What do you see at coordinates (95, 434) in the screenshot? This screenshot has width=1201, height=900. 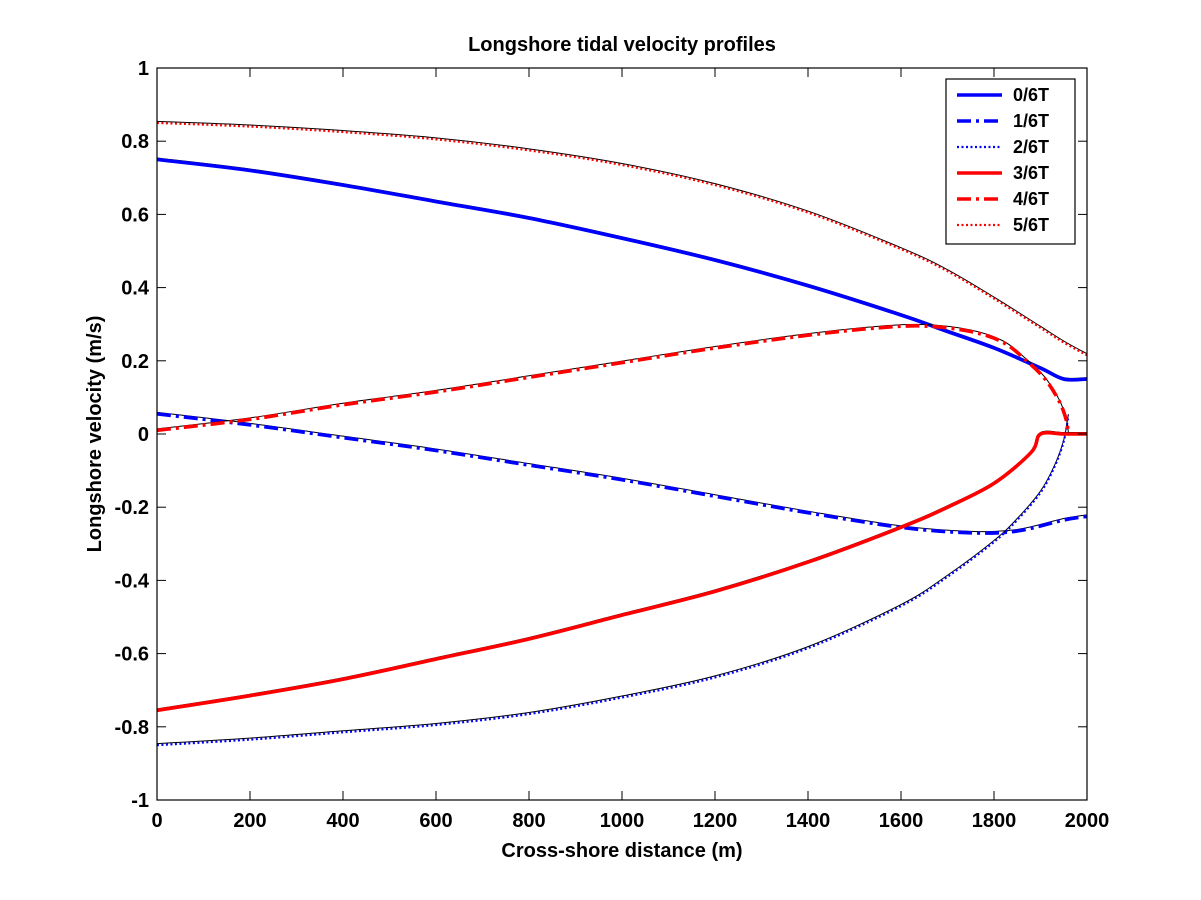 I see `y-axis-label: Longshore velocity (m/s)` at bounding box center [95, 434].